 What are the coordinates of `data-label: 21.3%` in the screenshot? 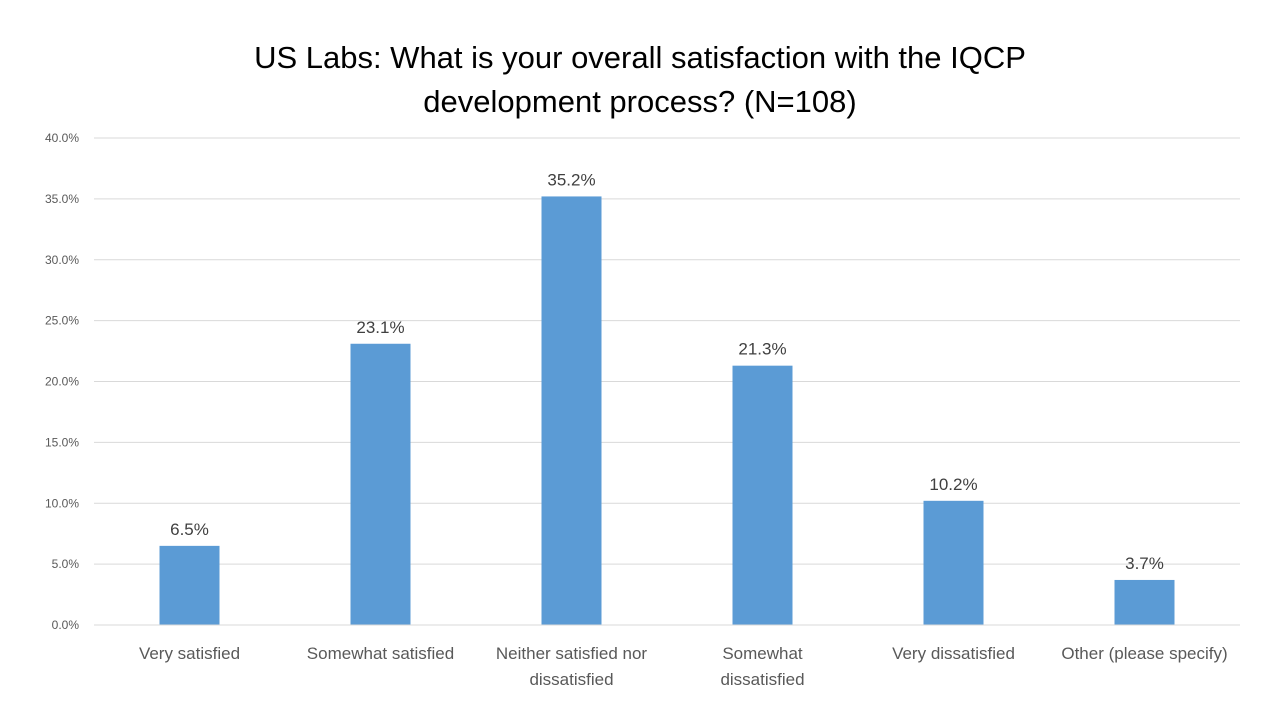 It's located at (762, 349).